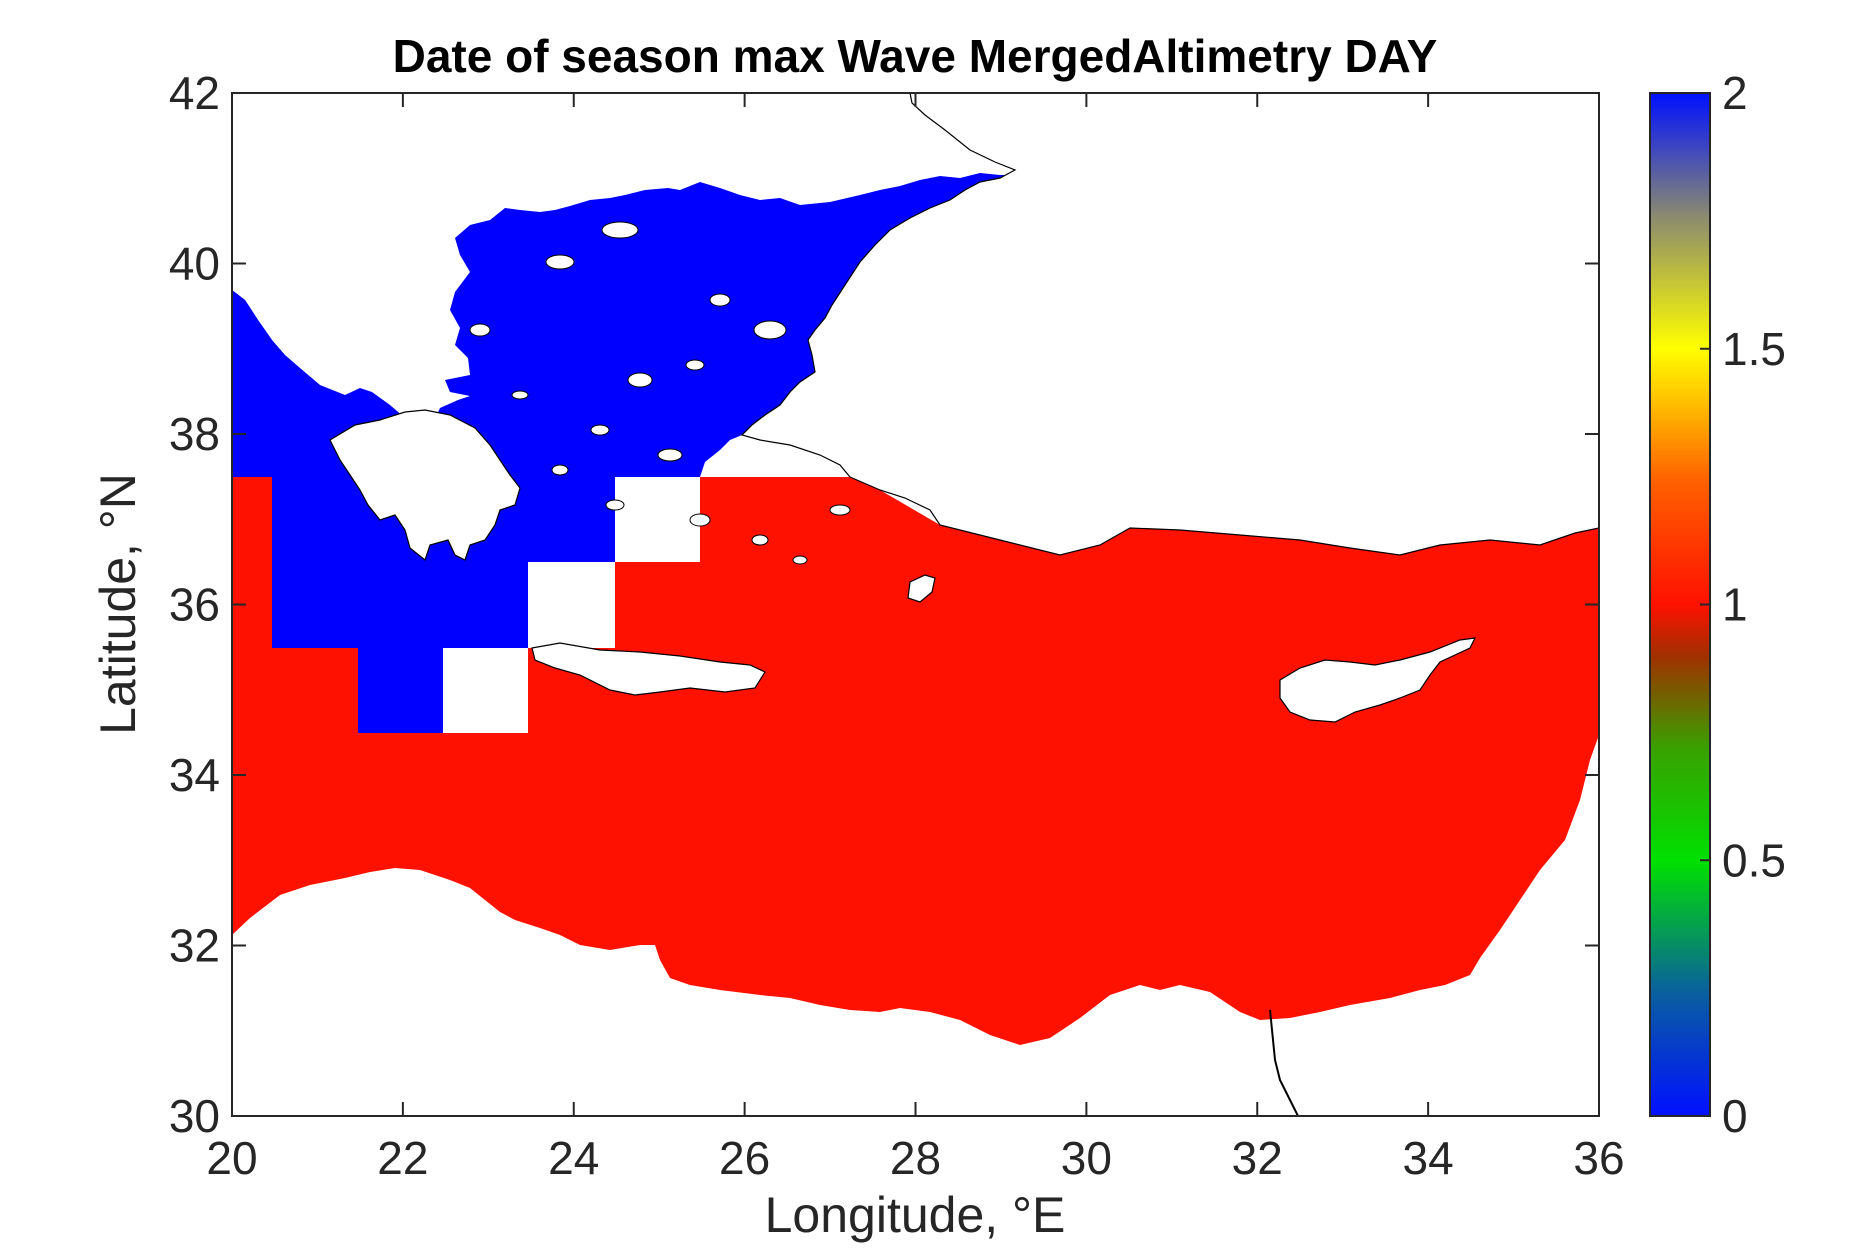 Image resolution: width=1875 pixels, height=1250 pixels. Describe the element at coordinates (660, 393) in the screenshot. I see `aegean-islands` at that location.